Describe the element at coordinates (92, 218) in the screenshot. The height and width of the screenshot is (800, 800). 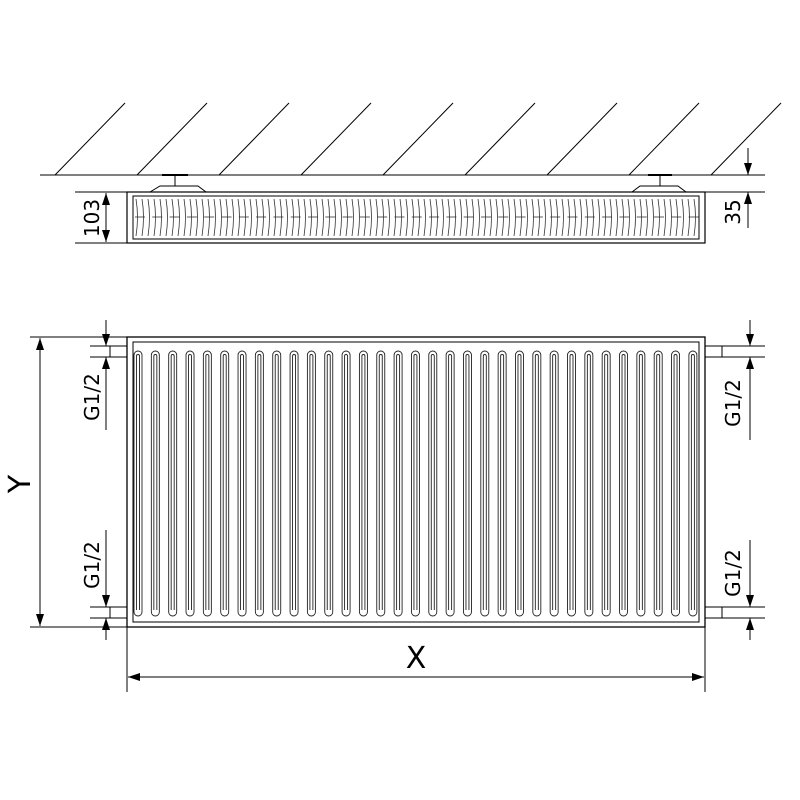
I see `depth-label: 103` at that location.